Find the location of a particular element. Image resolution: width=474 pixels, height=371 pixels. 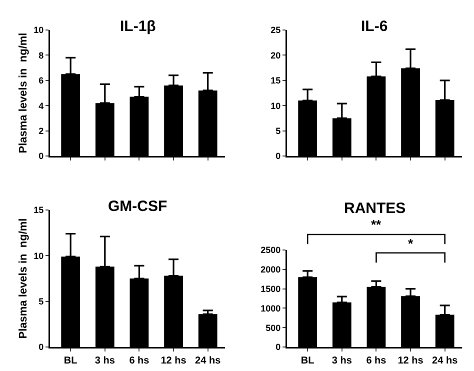

y-tick-label: 25 is located at coordinates (275, 30).